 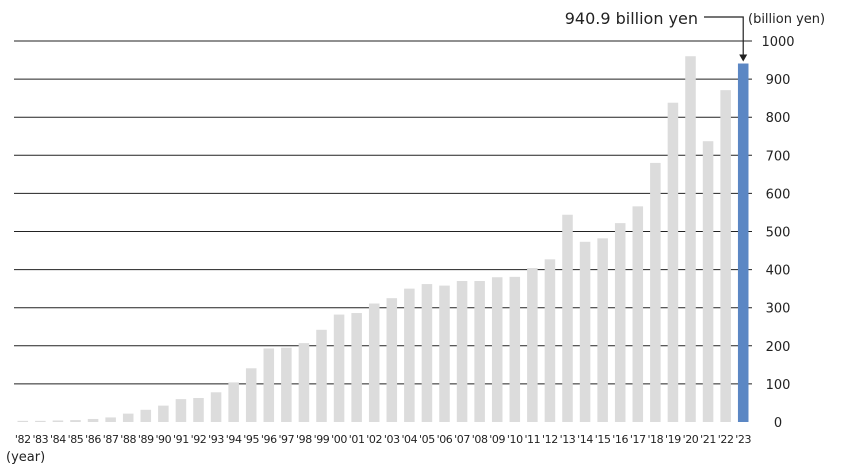 I want to click on annotation-label: 940.9 billion yen, so click(x=631, y=18).